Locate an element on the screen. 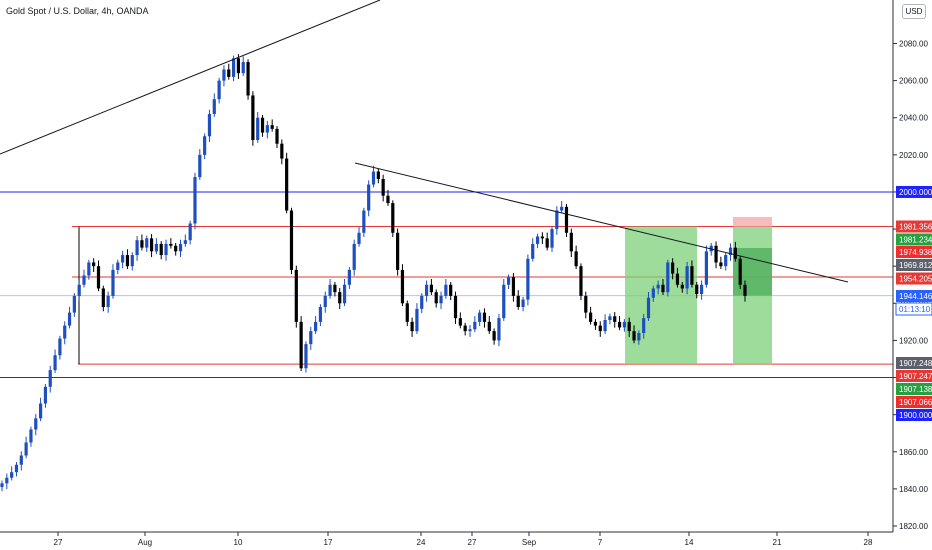 The width and height of the screenshot is (932, 550). descending-trendline is located at coordinates (601, 222).